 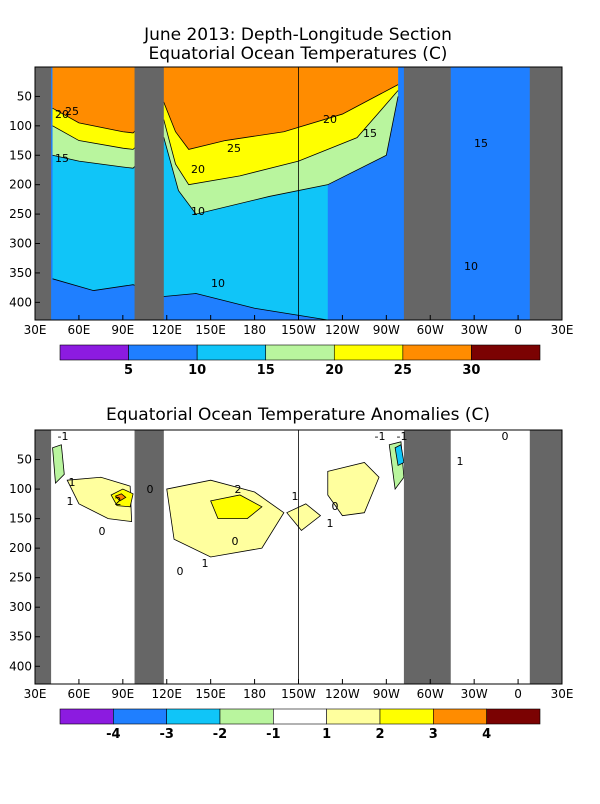 What do you see at coordinates (298, 54) in the screenshot?
I see `chart-title-line2: Equatorial Ocean Temperatures (C)` at bounding box center [298, 54].